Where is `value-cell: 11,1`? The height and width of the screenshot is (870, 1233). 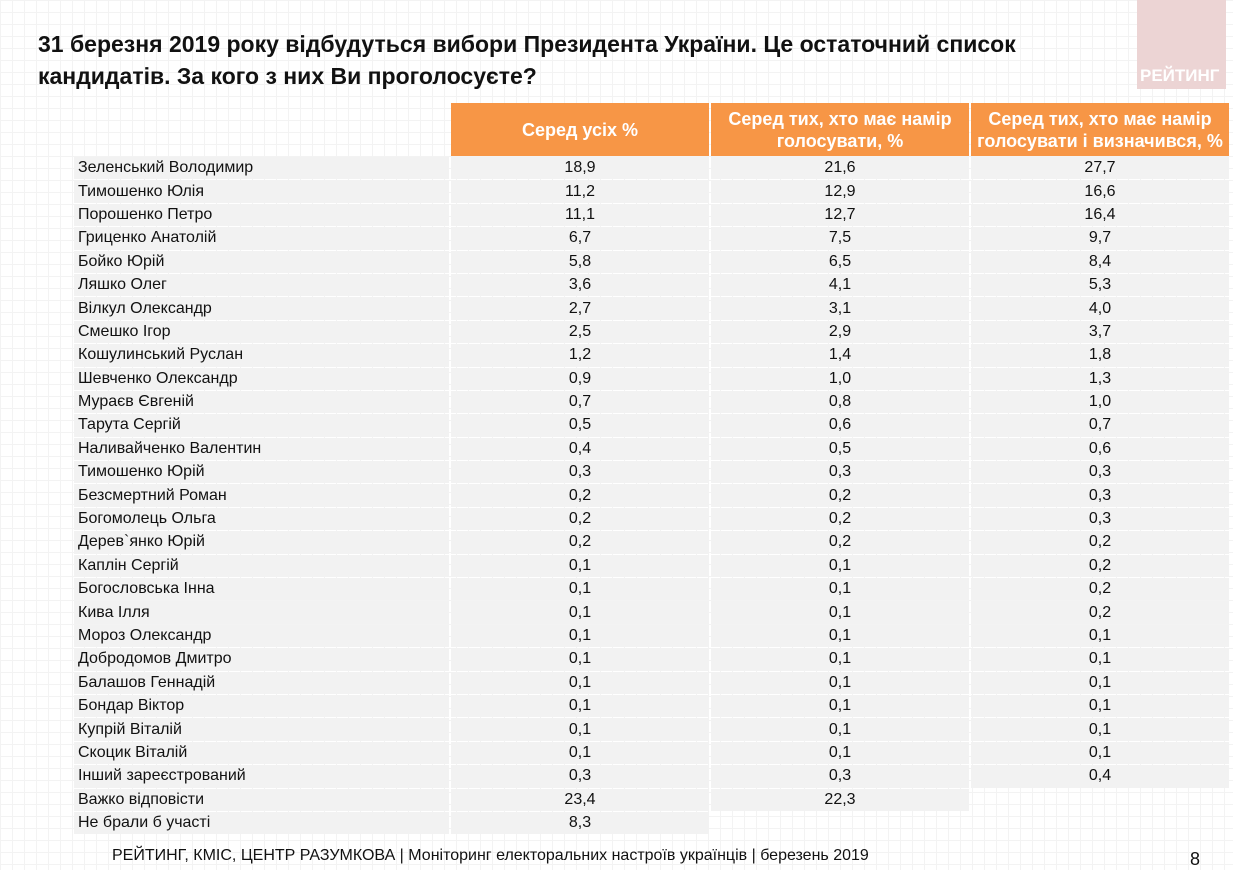
value-cell: 11,1 is located at coordinates (580, 215).